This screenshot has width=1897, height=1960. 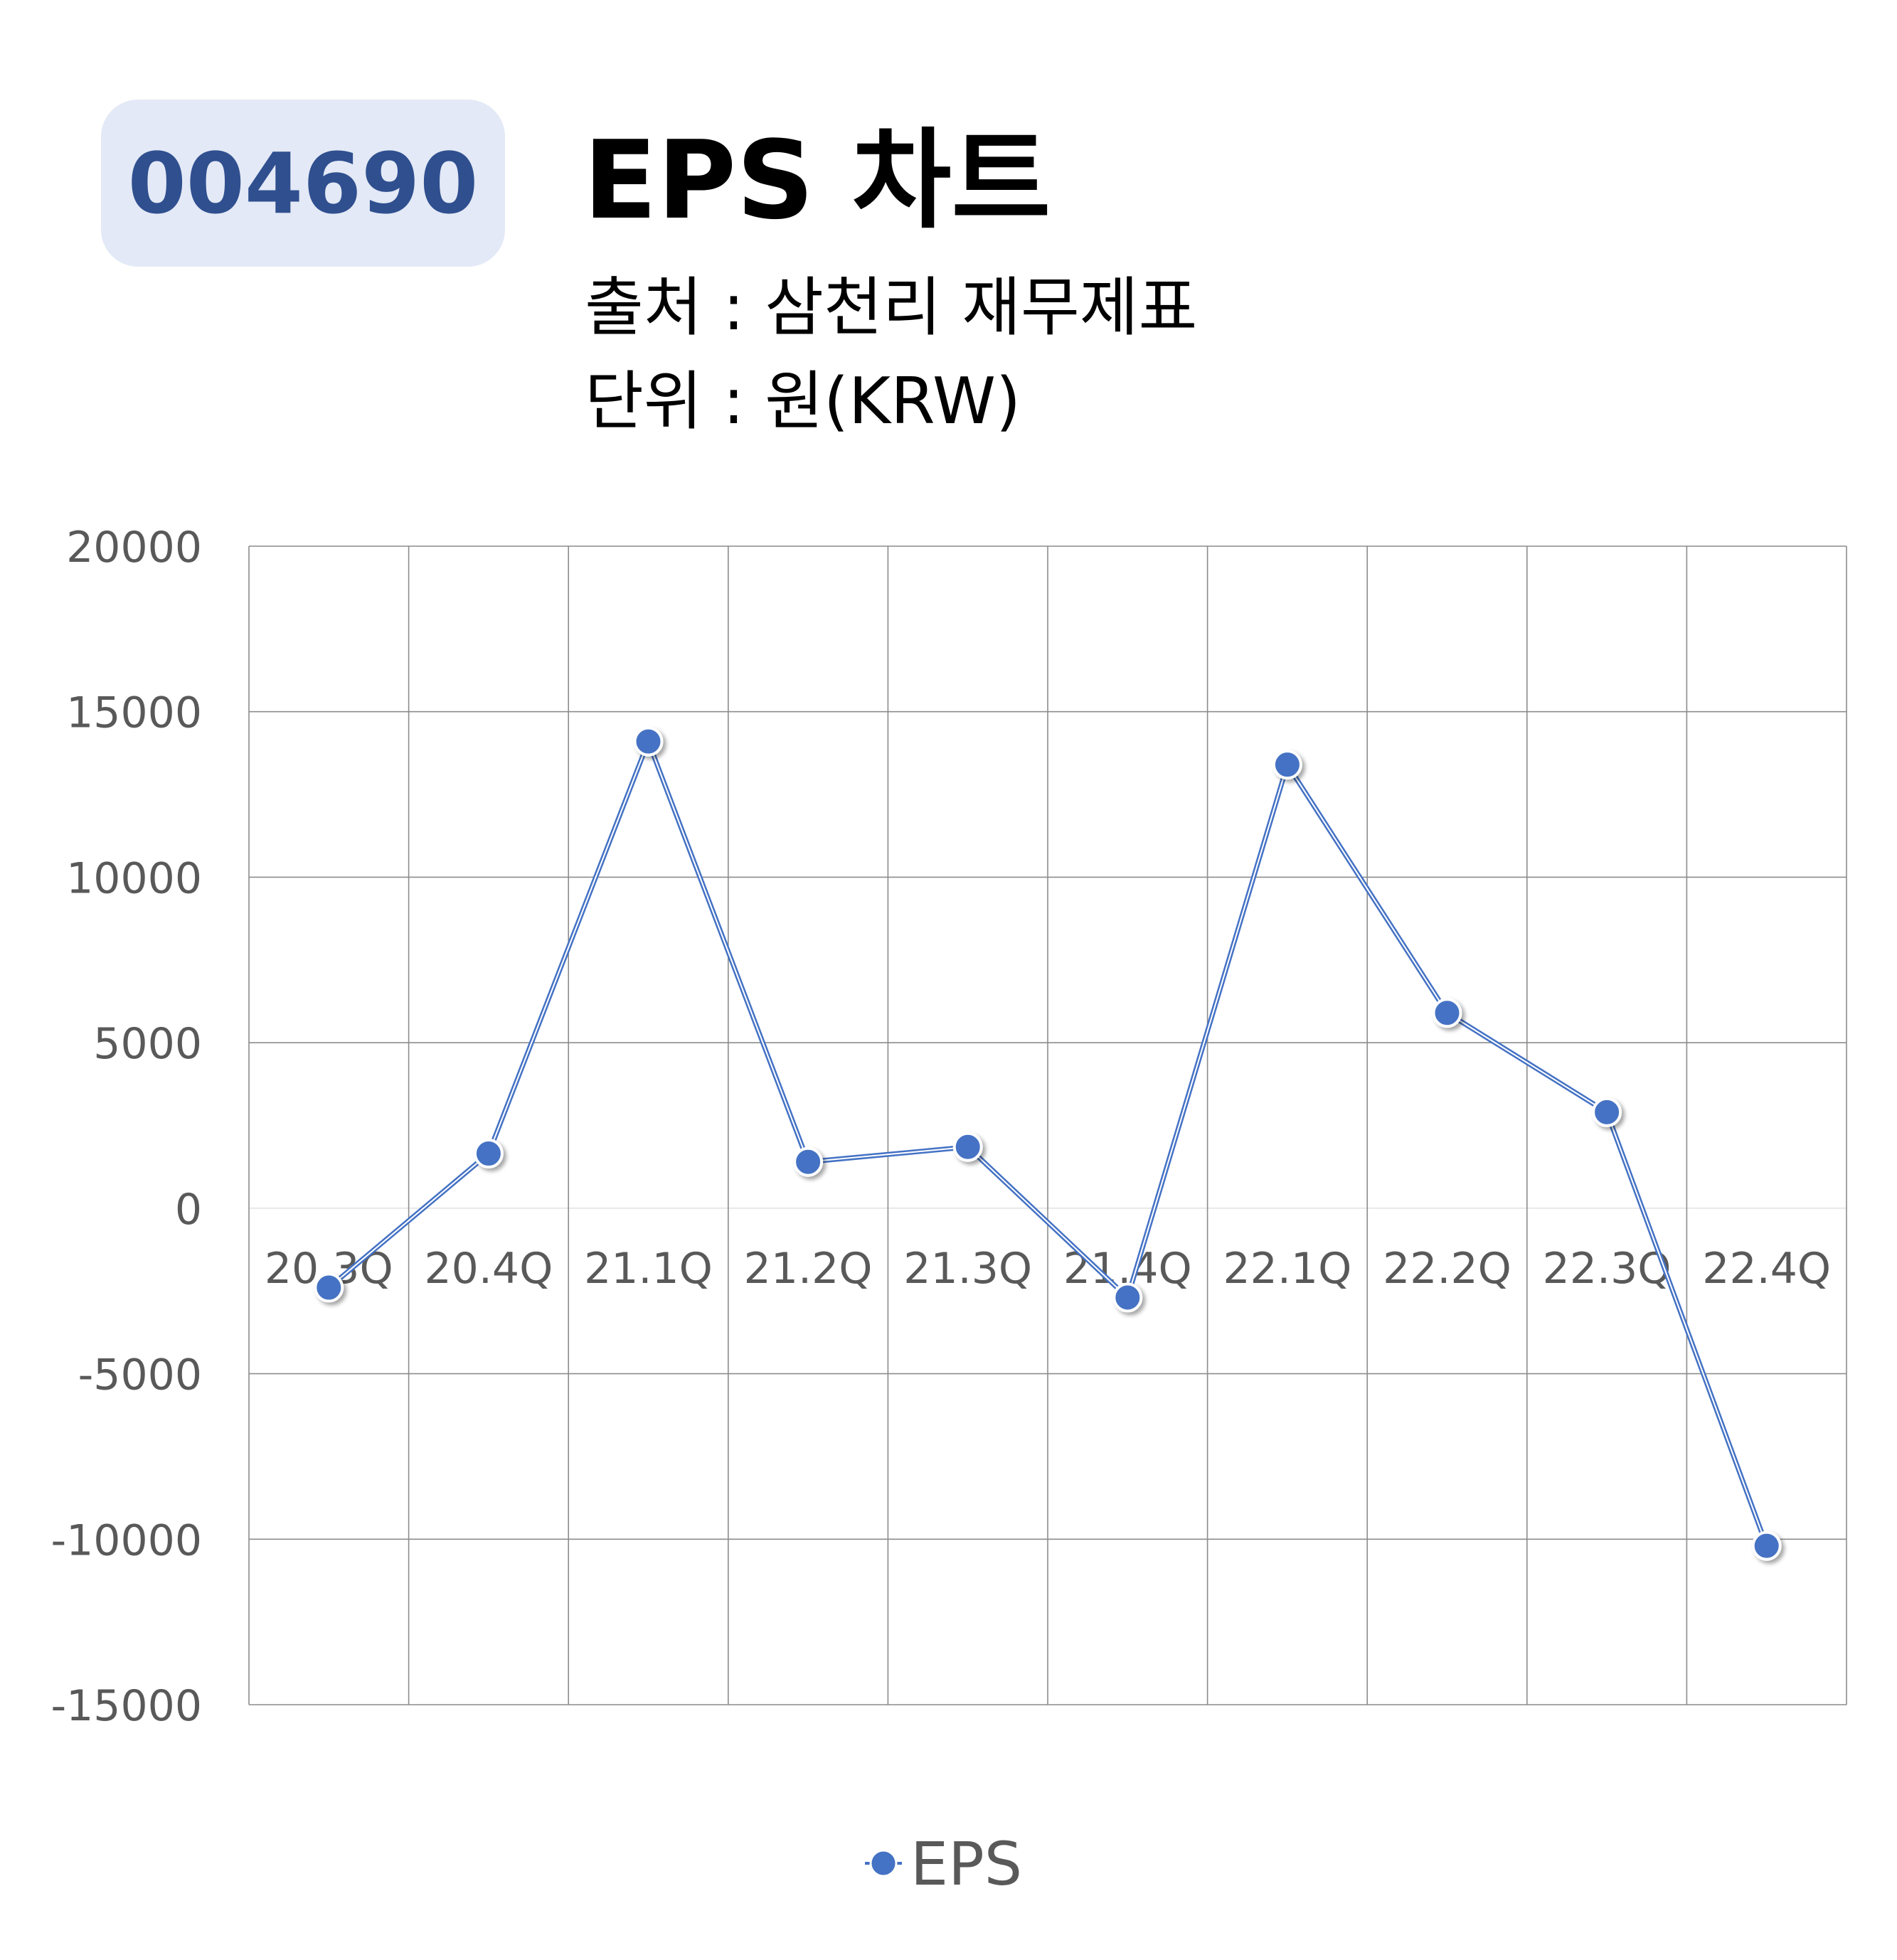 I want to click on x-tick-label: 22.2Q, so click(x=1447, y=1269).